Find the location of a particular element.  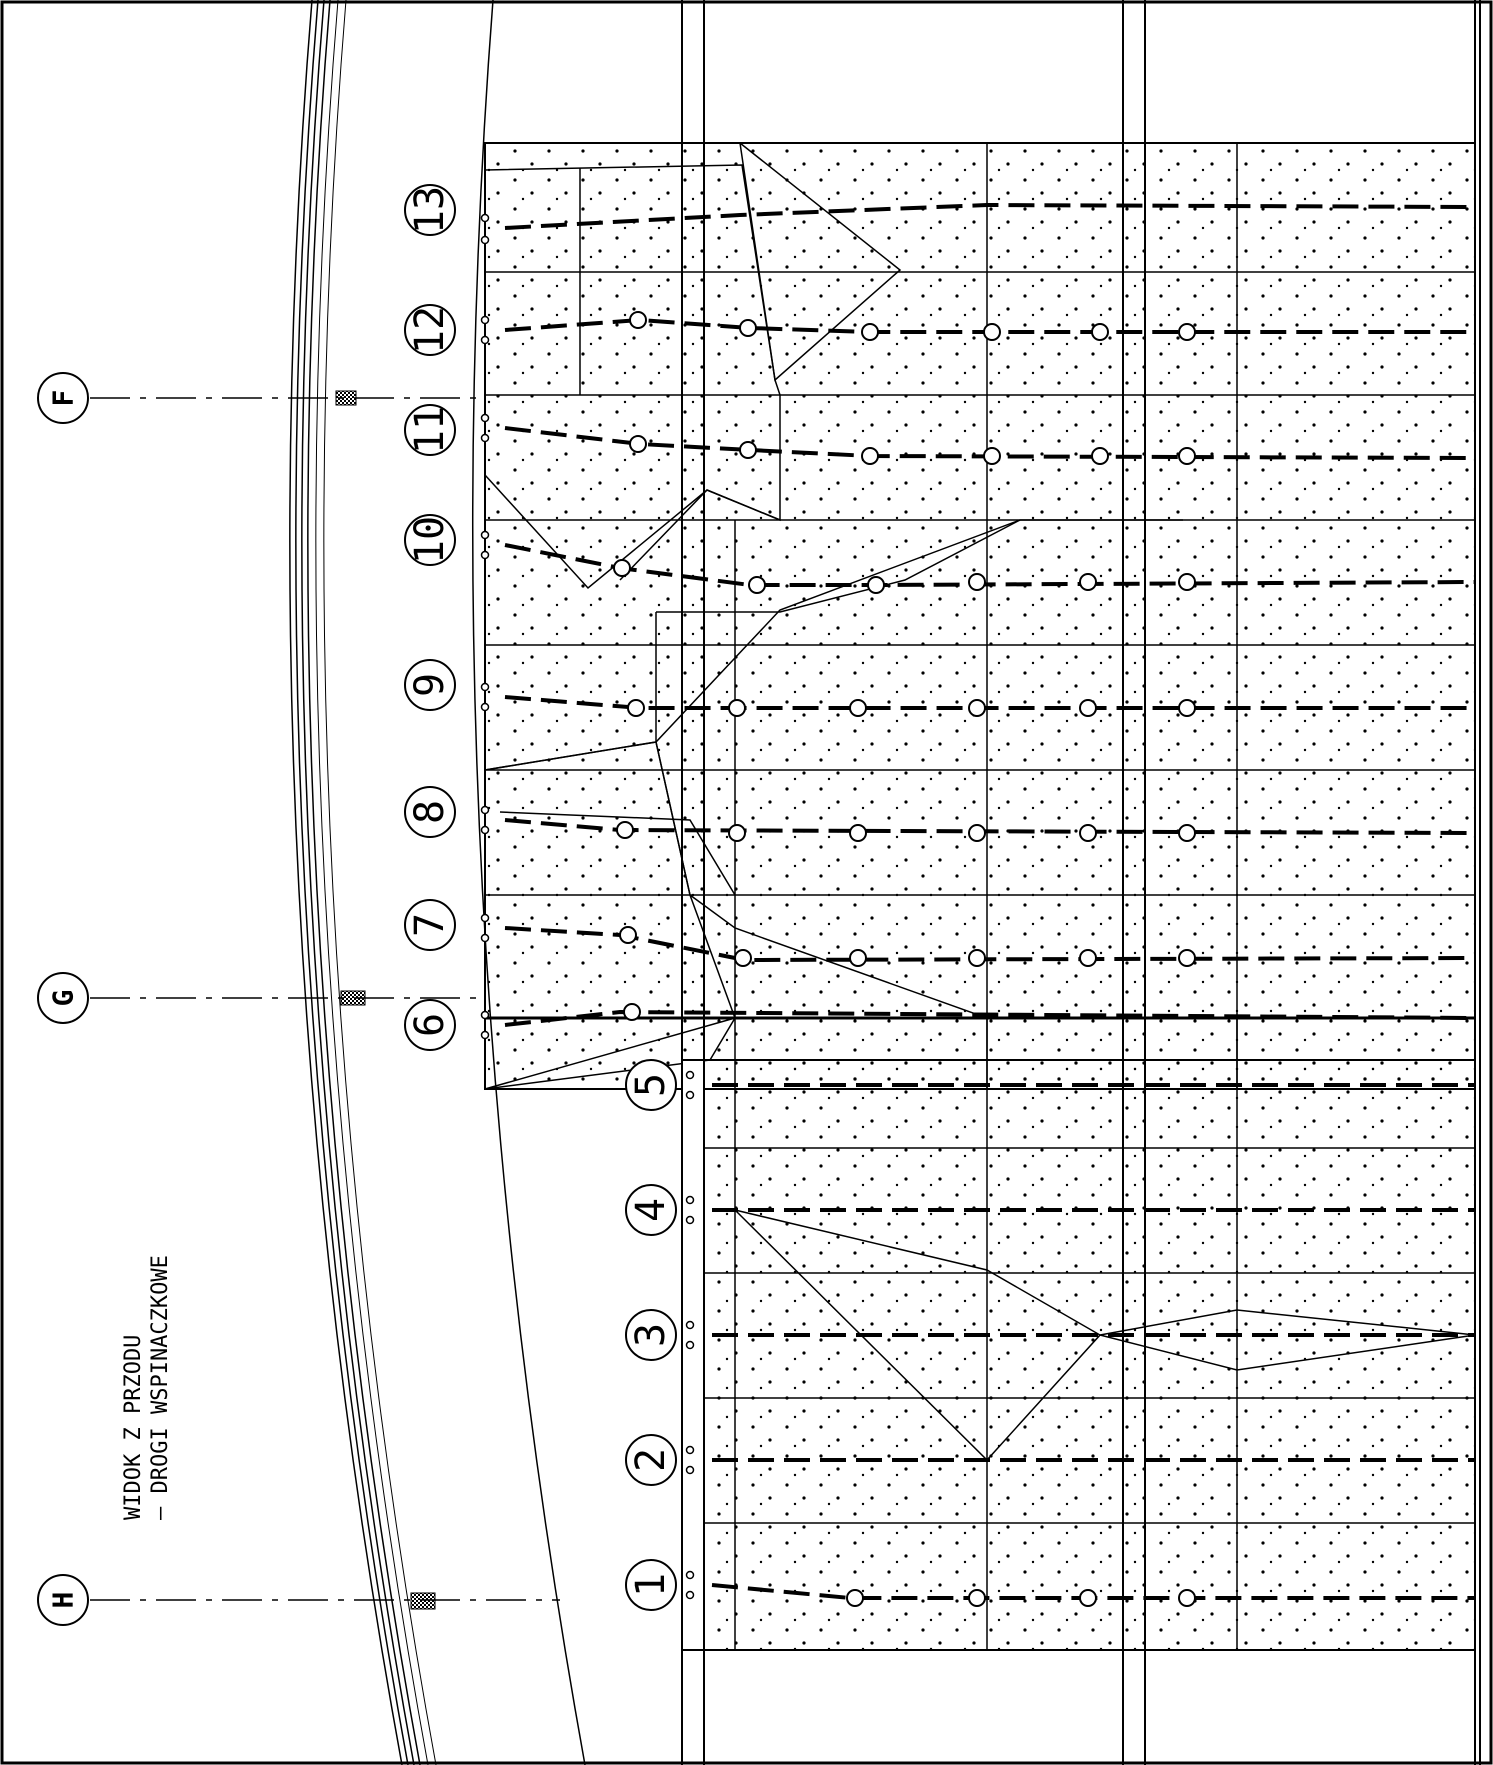

route-label-5: 5 is located at coordinates (651, 1085).